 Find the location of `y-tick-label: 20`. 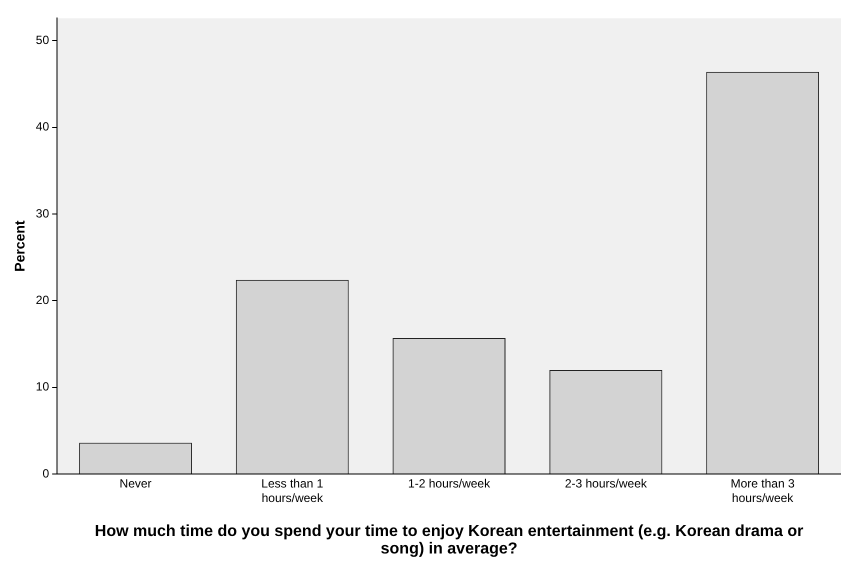

y-tick-label: 20 is located at coordinates (43, 300).